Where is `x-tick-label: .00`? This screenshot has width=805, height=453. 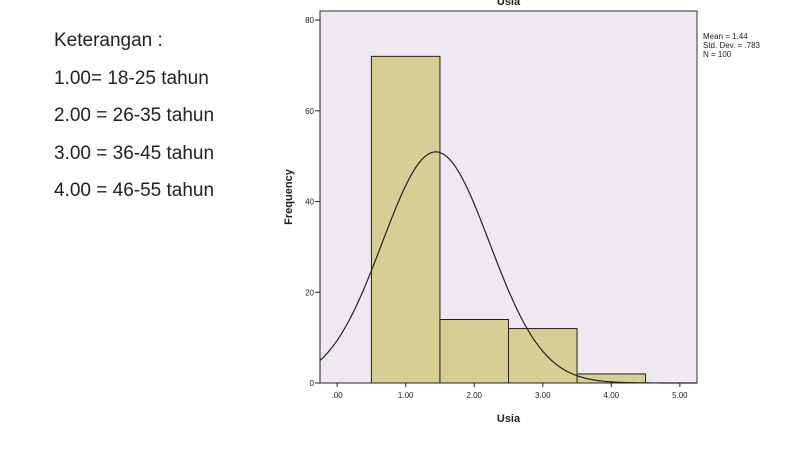 x-tick-label: .00 is located at coordinates (338, 395).